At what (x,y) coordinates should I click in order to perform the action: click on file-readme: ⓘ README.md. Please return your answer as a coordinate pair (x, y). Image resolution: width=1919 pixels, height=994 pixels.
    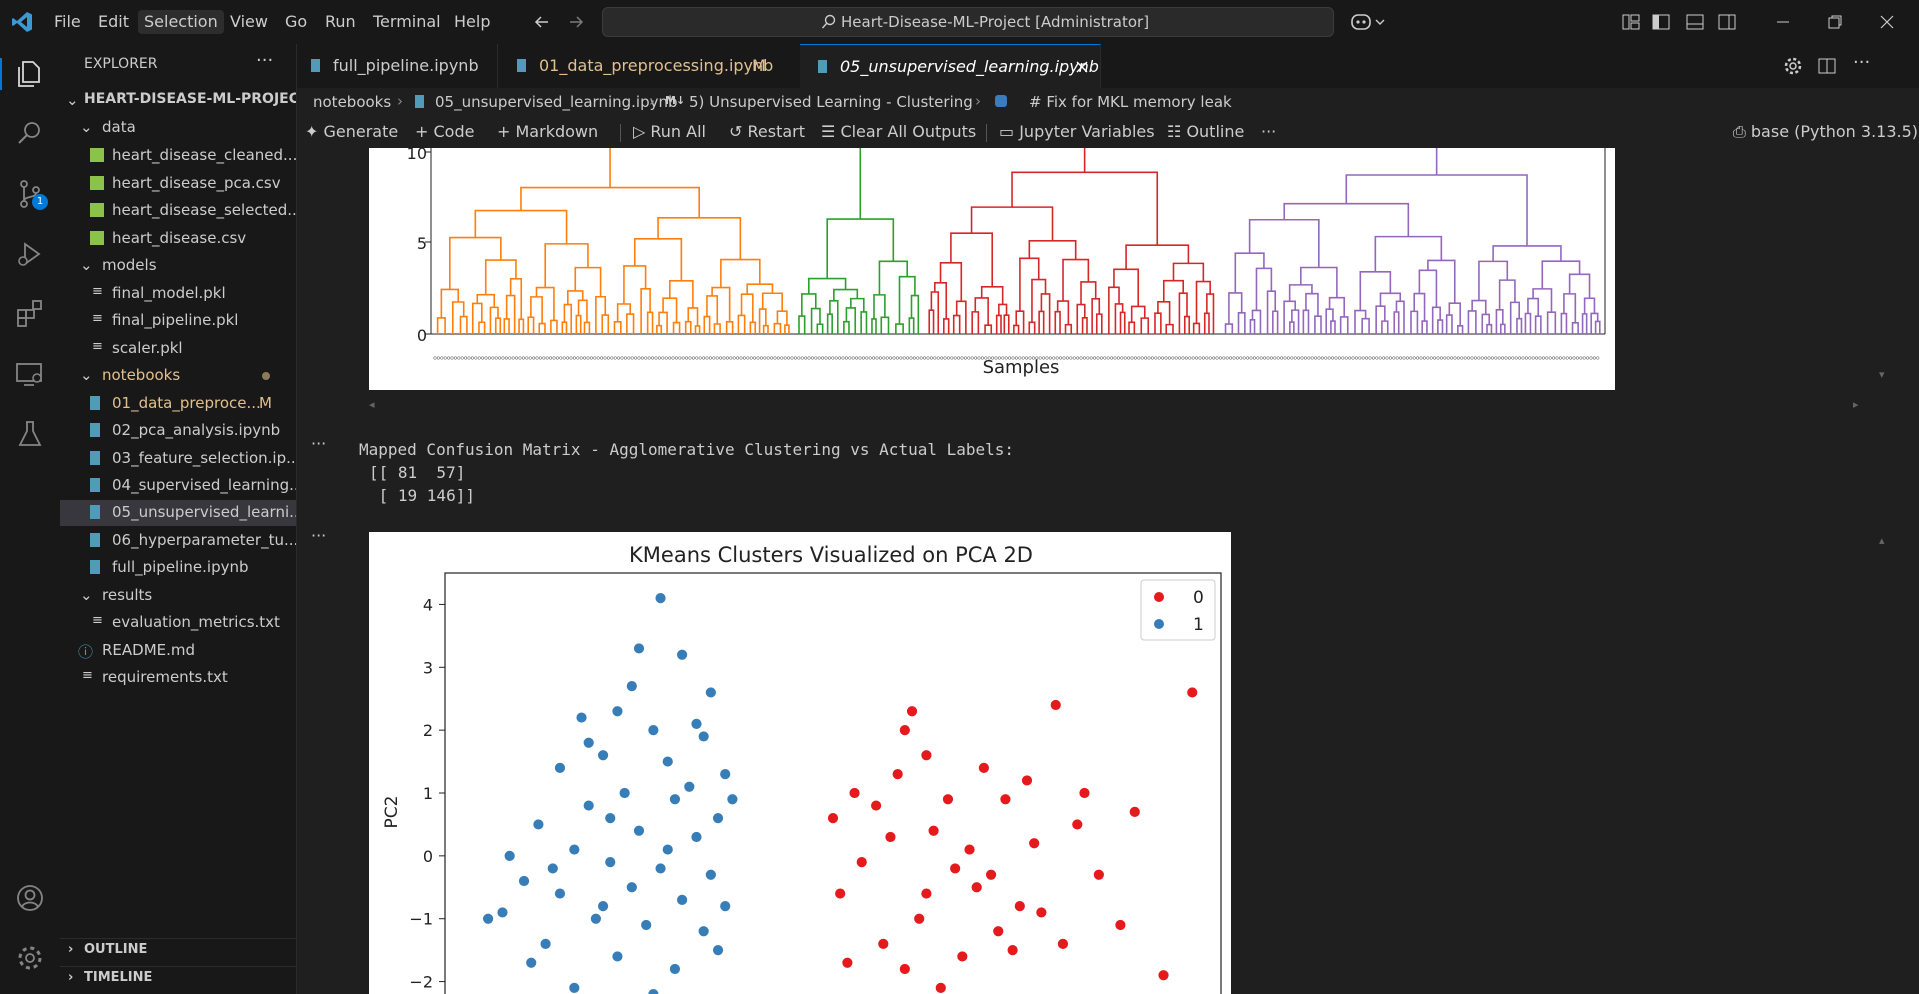
    Looking at the image, I should click on (137, 651).